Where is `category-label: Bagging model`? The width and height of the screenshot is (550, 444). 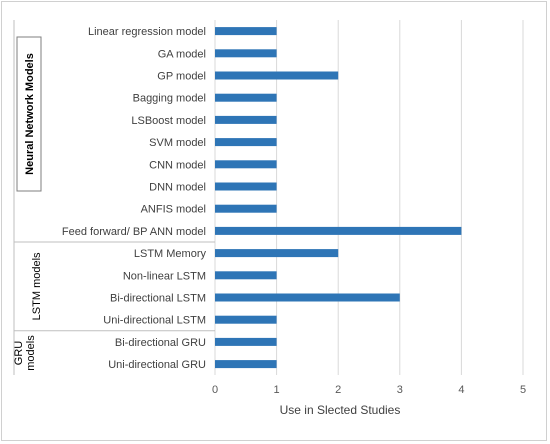 category-label: Bagging model is located at coordinates (169, 99).